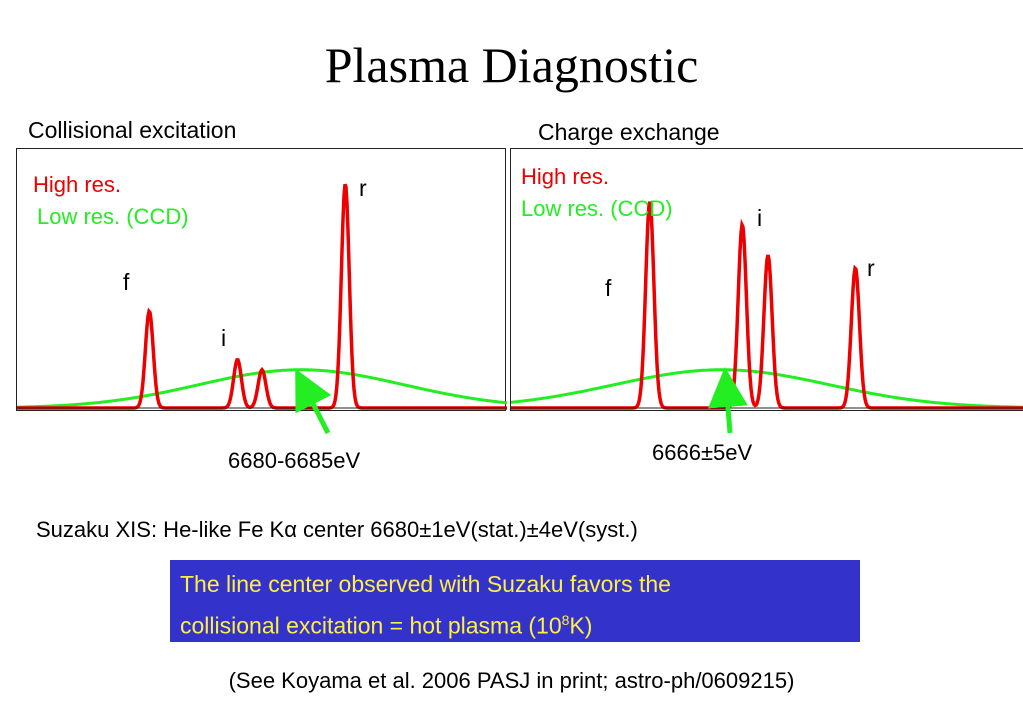 The width and height of the screenshot is (1023, 708). I want to click on series-low-res-line, so click(767, 388).